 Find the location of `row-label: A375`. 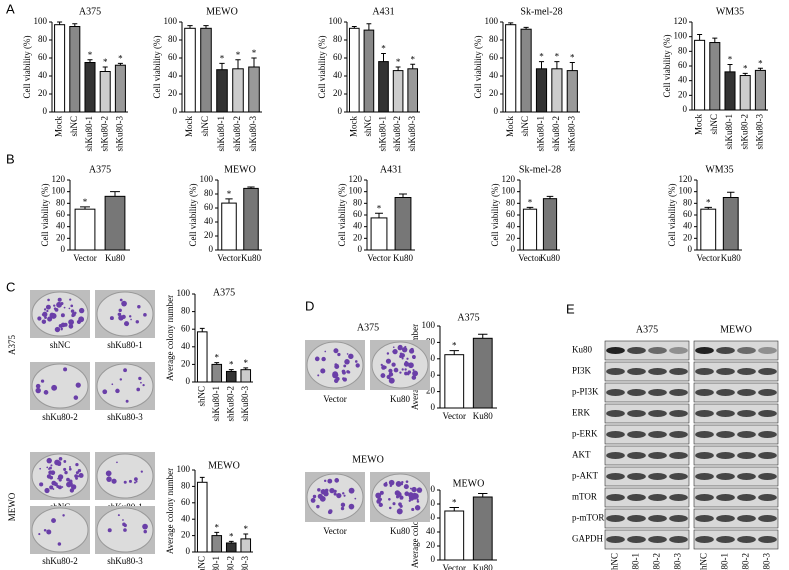

row-label: A375 is located at coordinates (12, 345).